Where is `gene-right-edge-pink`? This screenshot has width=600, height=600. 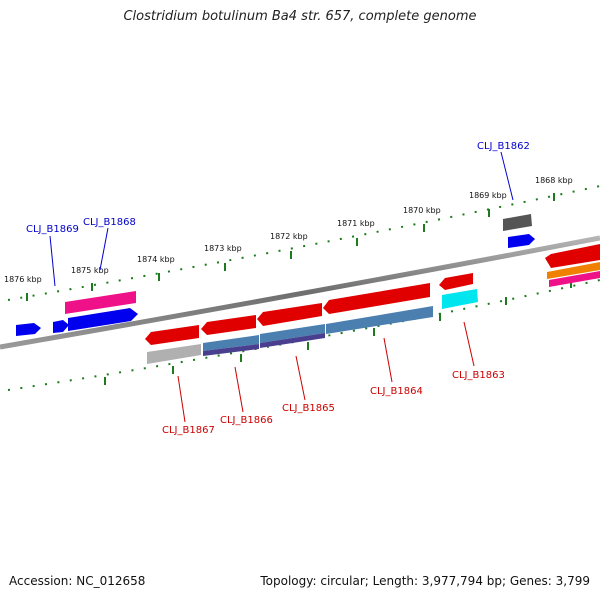 gene-right-edge-pink is located at coordinates (574, 279).